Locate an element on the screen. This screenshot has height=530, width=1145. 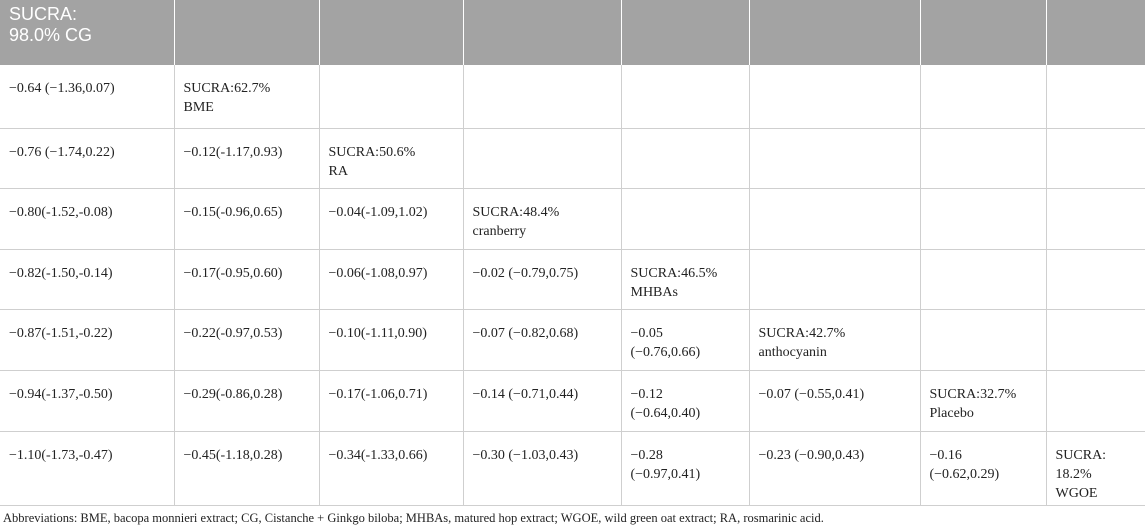
comparison-cell: −0.22(-0.97,0.53) is located at coordinates (246, 340).